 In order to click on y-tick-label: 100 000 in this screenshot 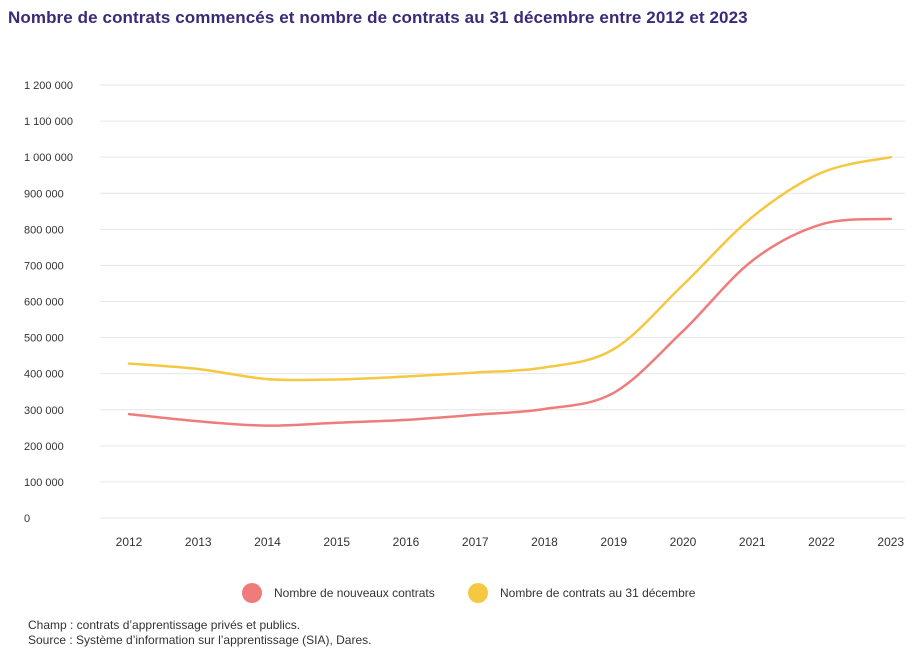, I will do `click(44, 483)`.